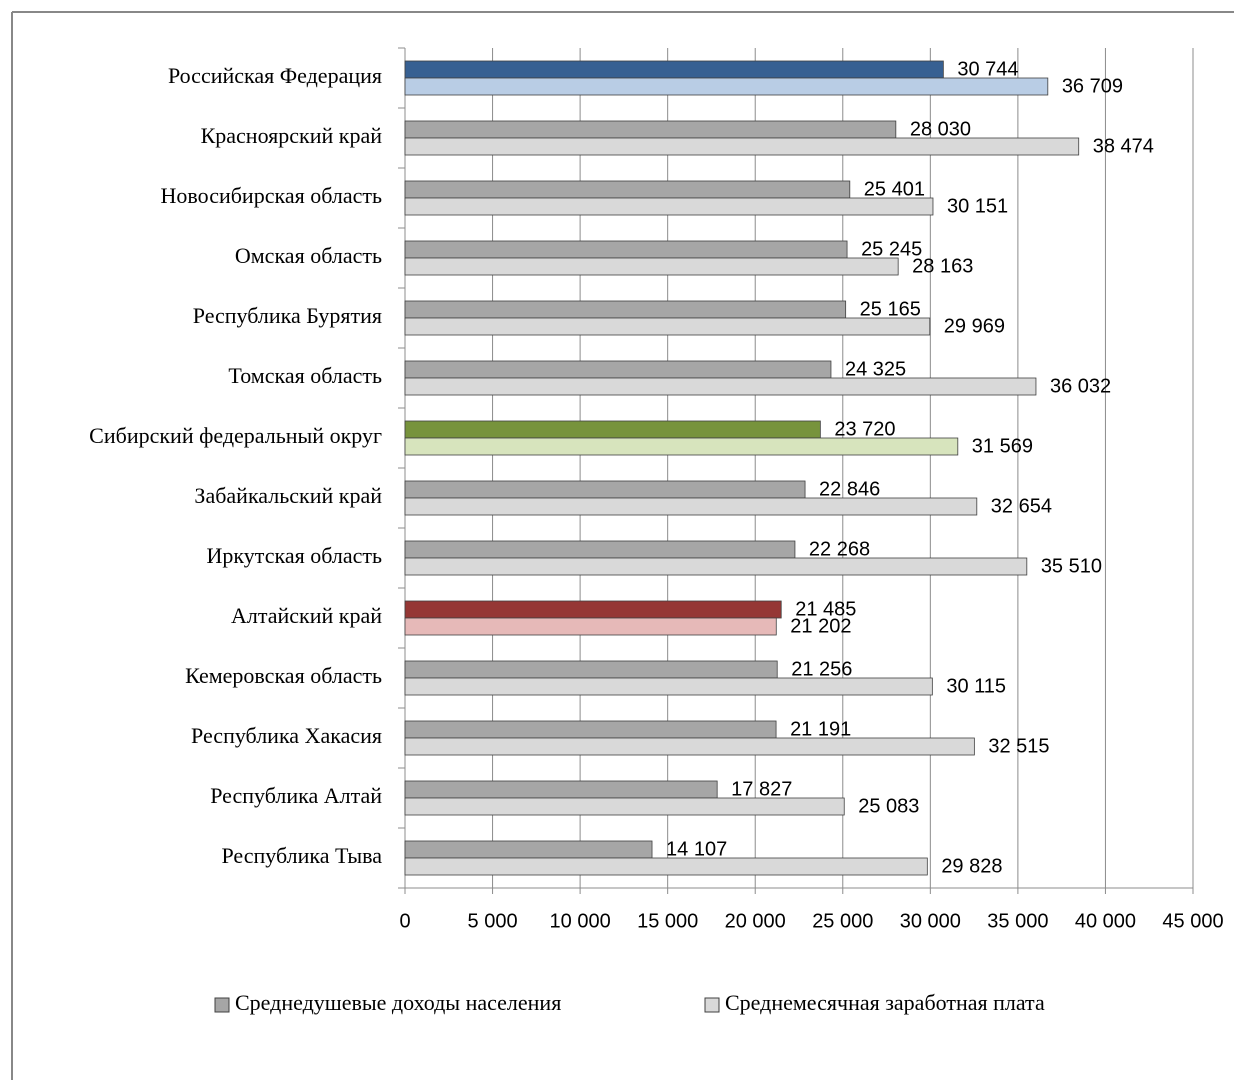  Describe the element at coordinates (842, 921) in the screenshot. I see `x-tick-label: 25 000` at that location.